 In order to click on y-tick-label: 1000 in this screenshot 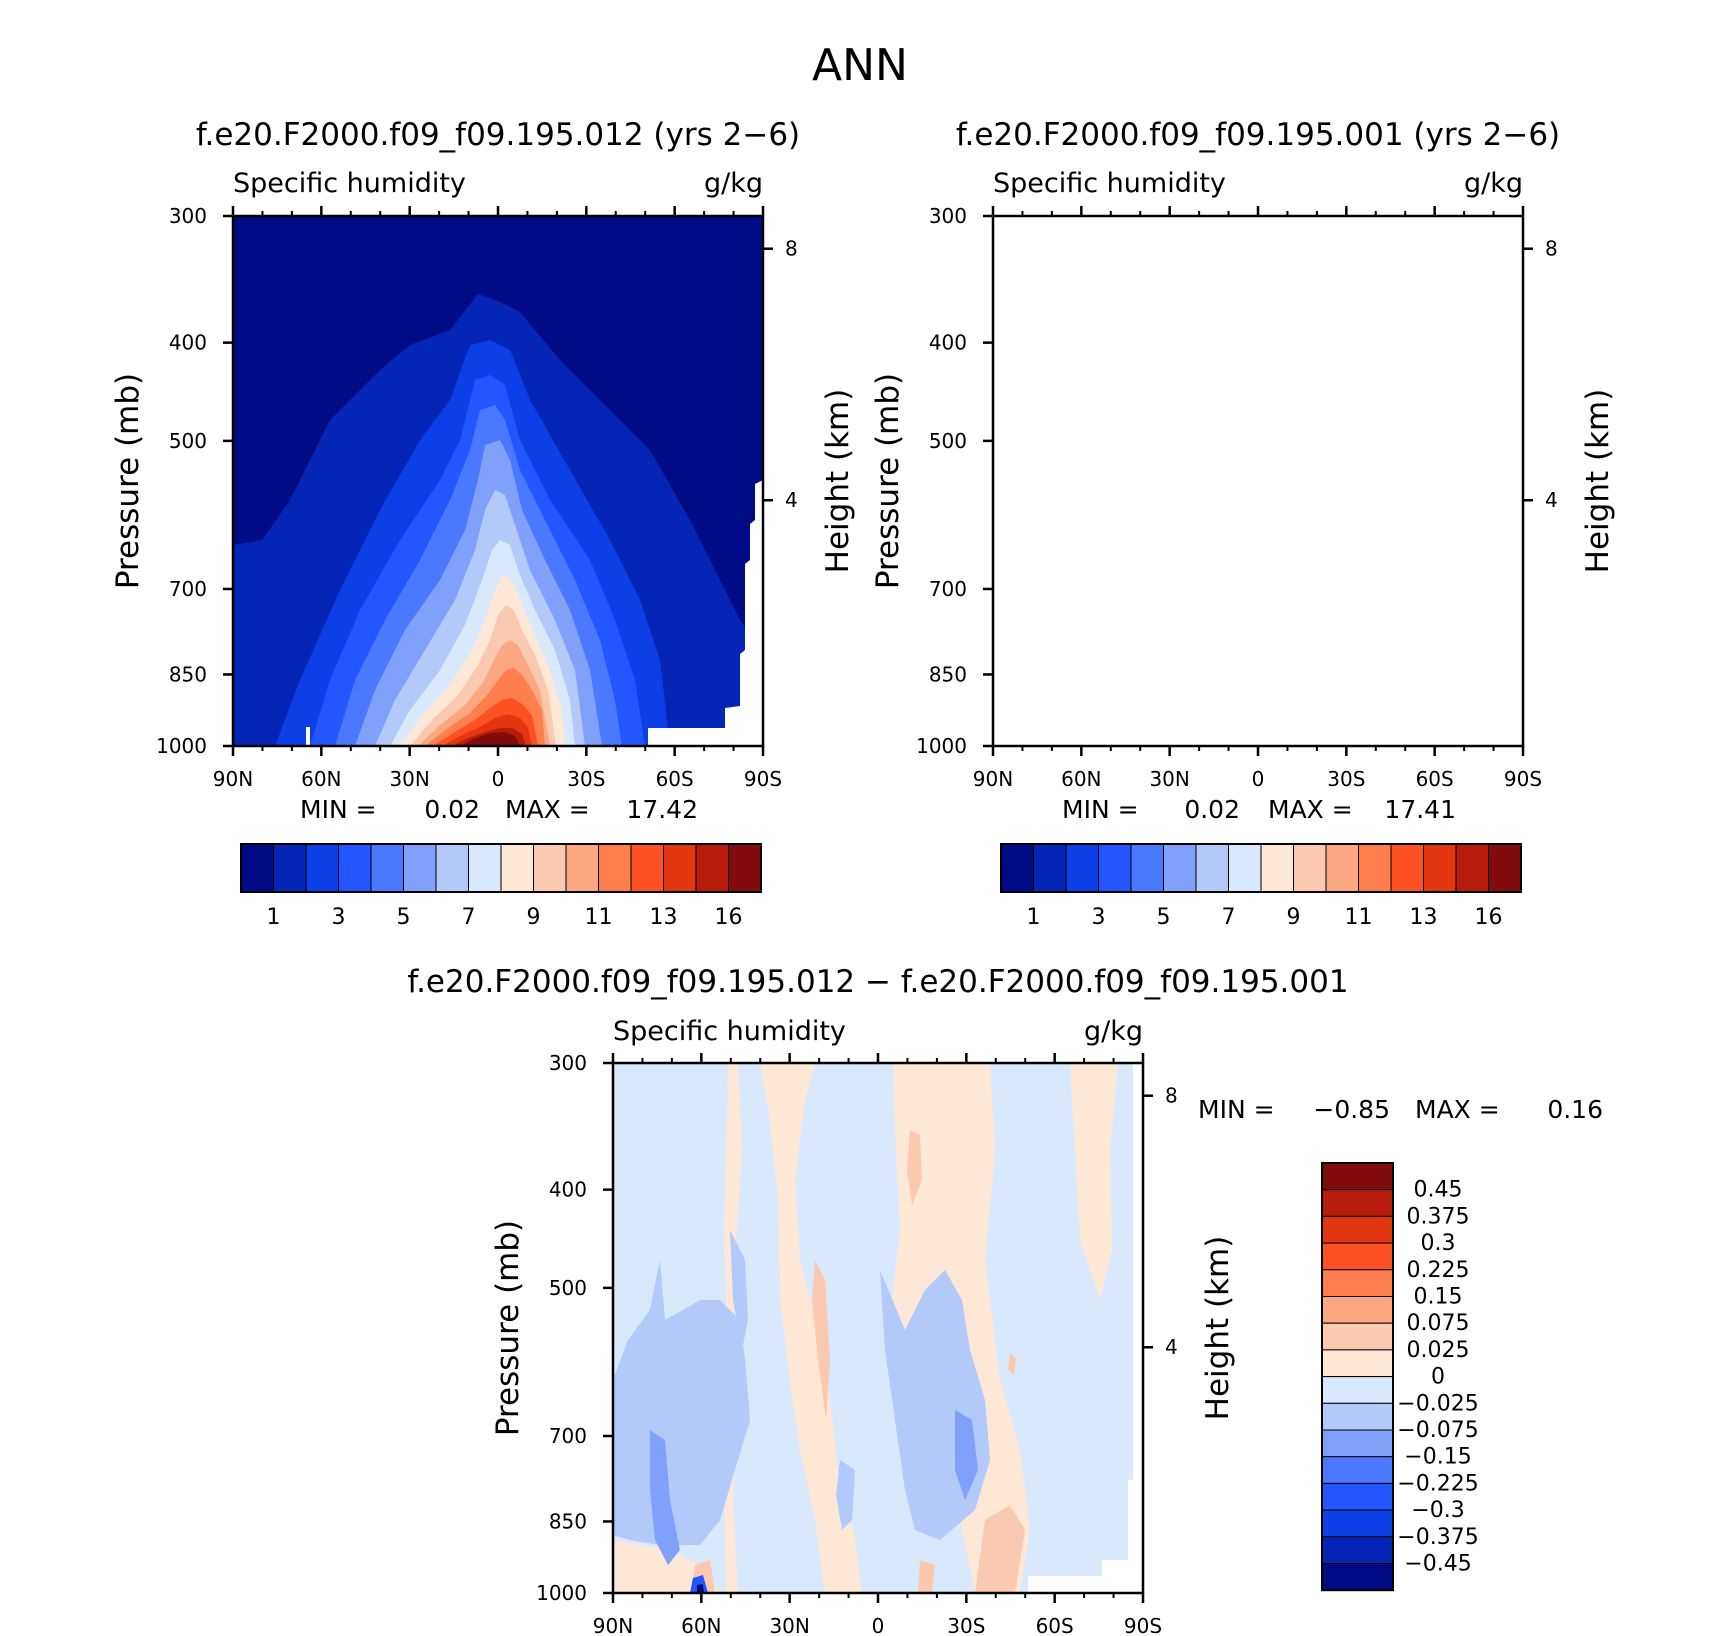, I will do `click(181, 746)`.